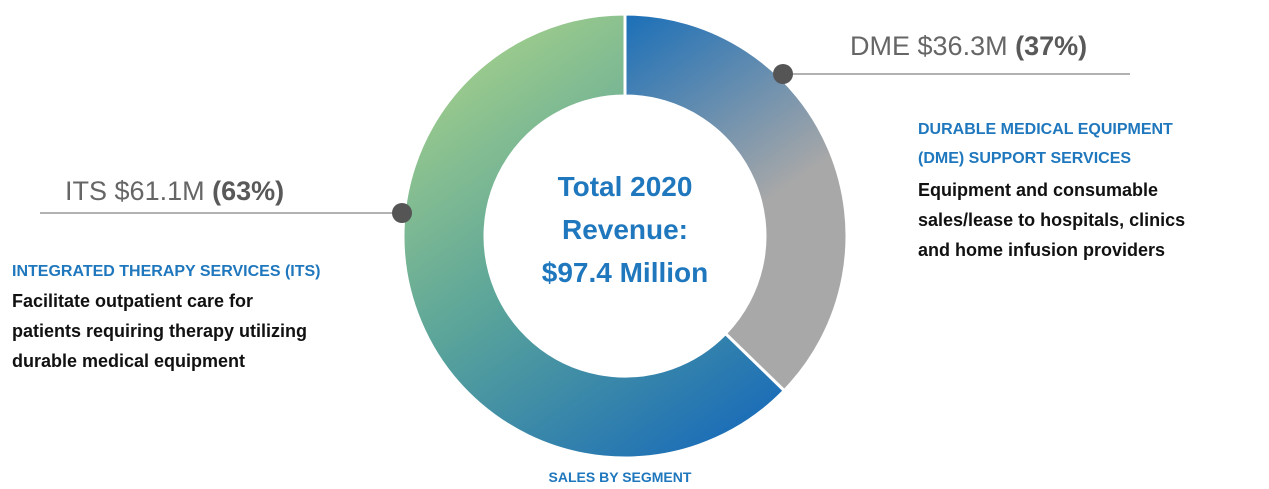 This screenshot has width=1269, height=489. What do you see at coordinates (159, 331) in the screenshot?
I see `segment-description: patients requiring therapy utilizing` at bounding box center [159, 331].